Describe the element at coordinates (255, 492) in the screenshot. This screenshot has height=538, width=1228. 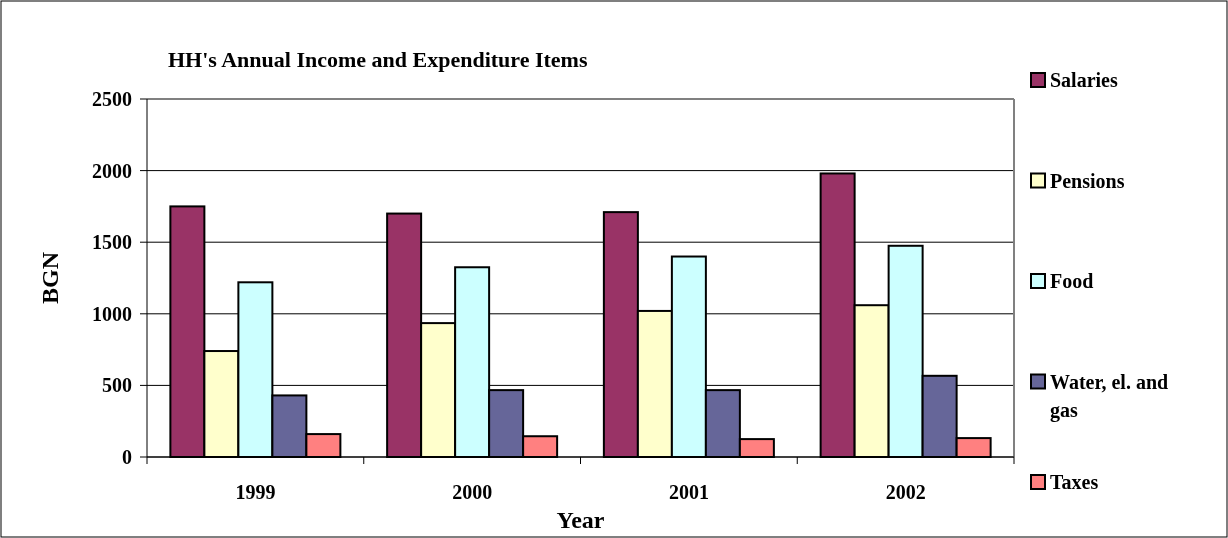
I see `x-tick-label: 1999` at that location.